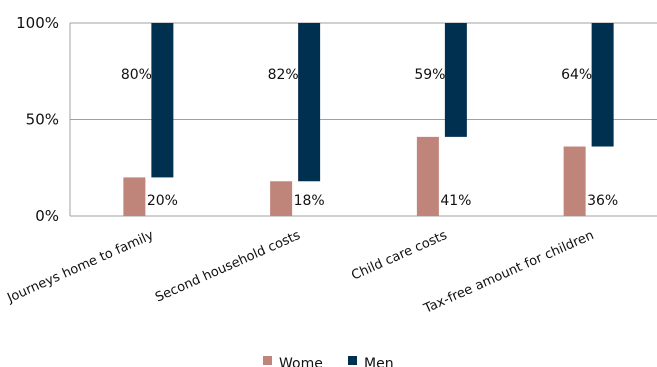  I want to click on x-category-label: Child care costs, so click(399, 256).